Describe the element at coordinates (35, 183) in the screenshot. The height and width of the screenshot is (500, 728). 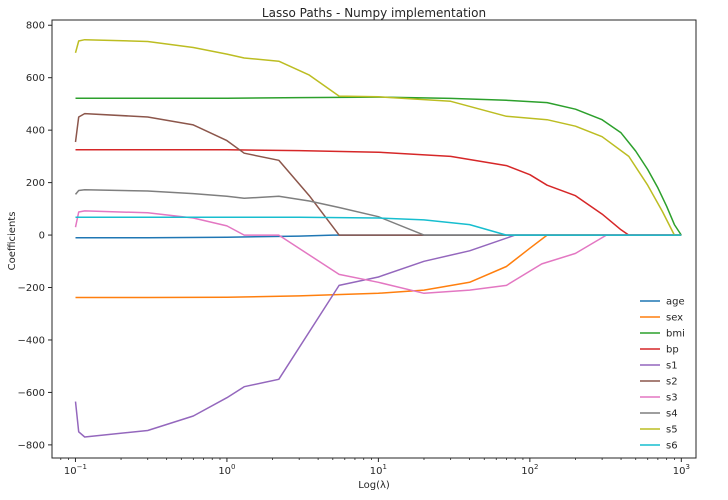
I see `y-tick-label: 200` at that location.